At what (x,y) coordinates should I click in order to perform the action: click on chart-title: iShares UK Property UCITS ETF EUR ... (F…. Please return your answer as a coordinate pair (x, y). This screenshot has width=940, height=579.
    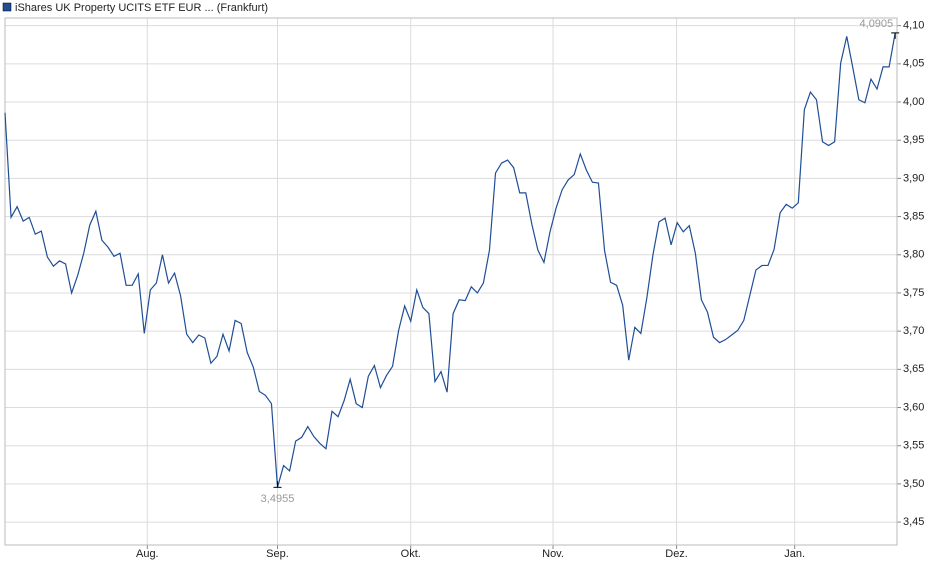
    Looking at the image, I should click on (141, 8).